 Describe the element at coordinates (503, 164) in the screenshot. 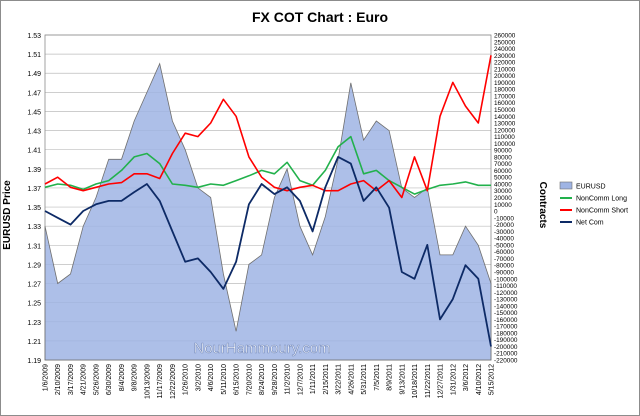

I see `right-tick-label: 70000` at that location.